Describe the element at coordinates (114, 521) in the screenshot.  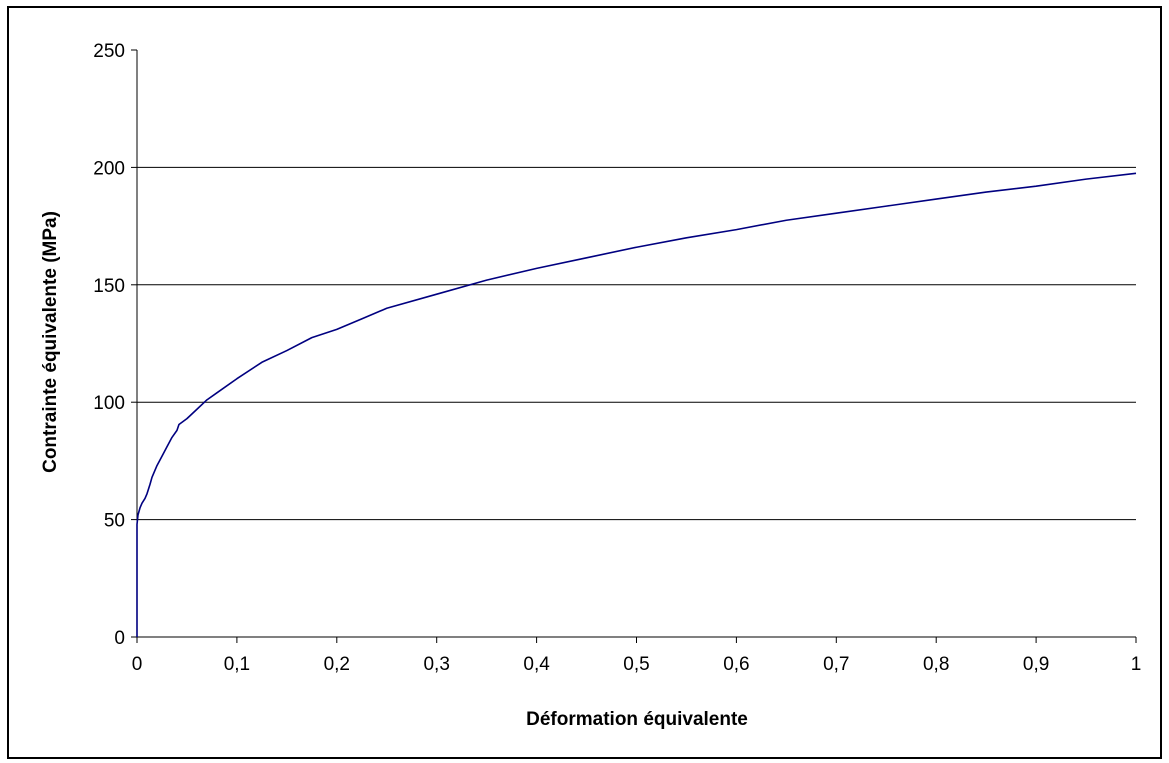
I see `y-tick-label: 50` at that location.